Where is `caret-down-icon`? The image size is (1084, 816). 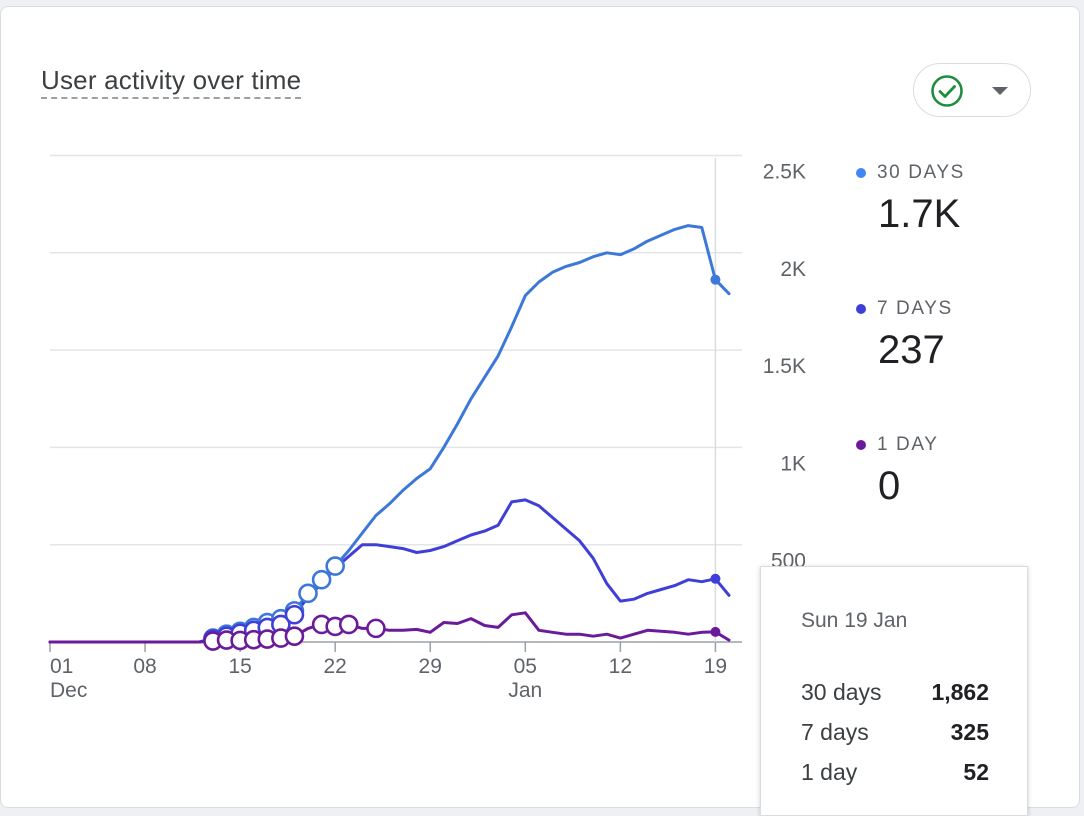 caret-down-icon is located at coordinates (1000, 91).